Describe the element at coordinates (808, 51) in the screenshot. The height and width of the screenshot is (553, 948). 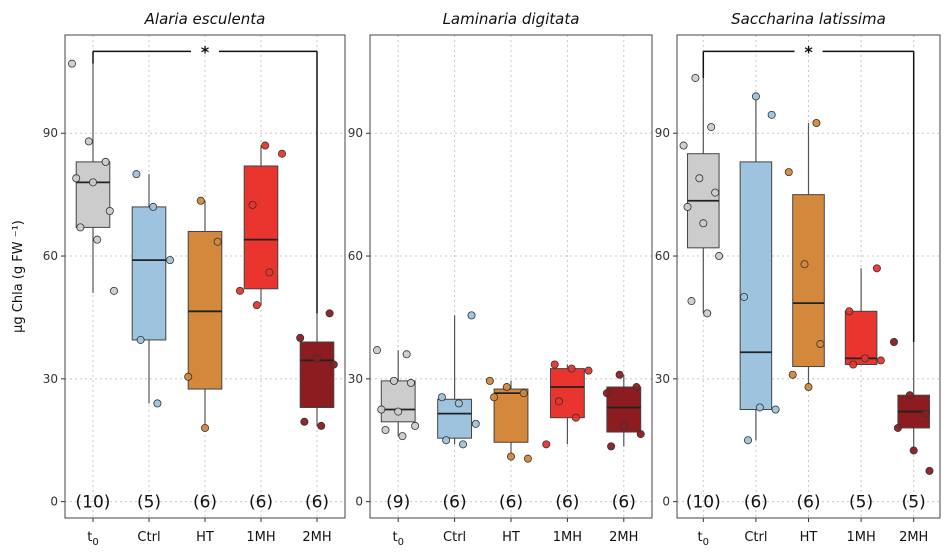
I see `sig-label: *` at that location.